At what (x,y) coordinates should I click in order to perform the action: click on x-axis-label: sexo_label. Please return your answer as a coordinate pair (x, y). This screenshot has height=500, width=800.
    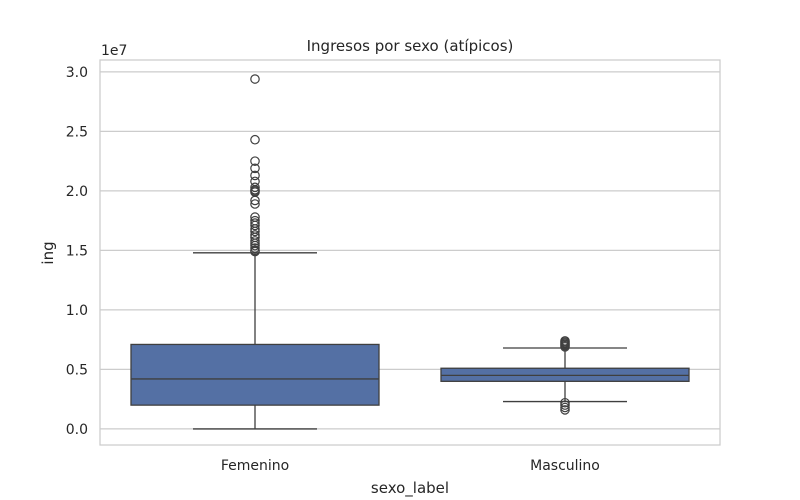
    Looking at the image, I should click on (410, 488).